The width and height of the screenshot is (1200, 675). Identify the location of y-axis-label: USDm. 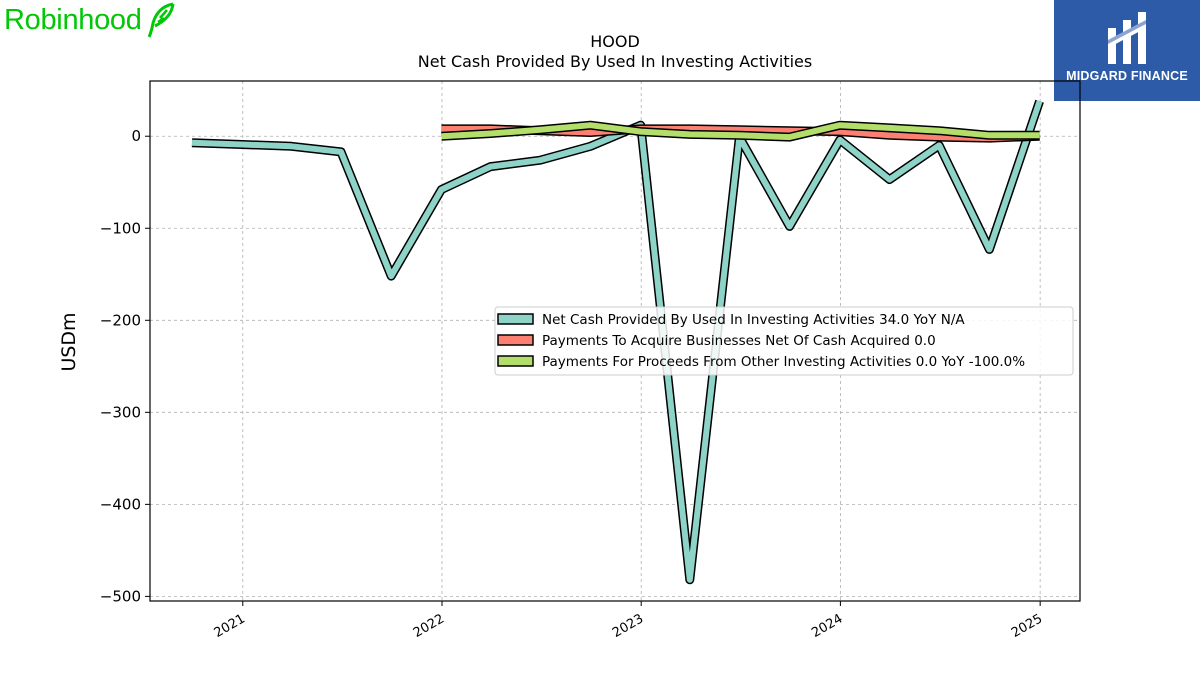
(69, 341).